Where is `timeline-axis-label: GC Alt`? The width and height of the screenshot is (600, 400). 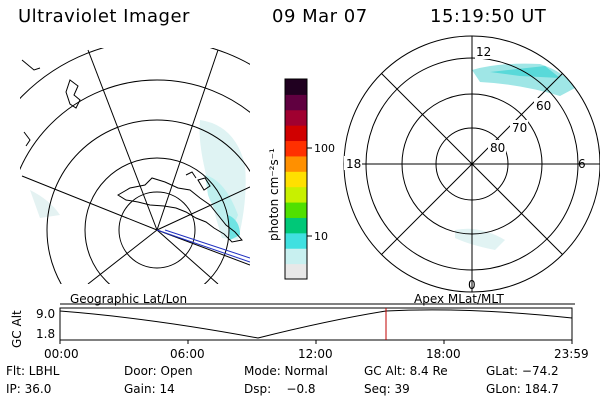
timeline-axis-label: GC Alt is located at coordinates (17, 329).